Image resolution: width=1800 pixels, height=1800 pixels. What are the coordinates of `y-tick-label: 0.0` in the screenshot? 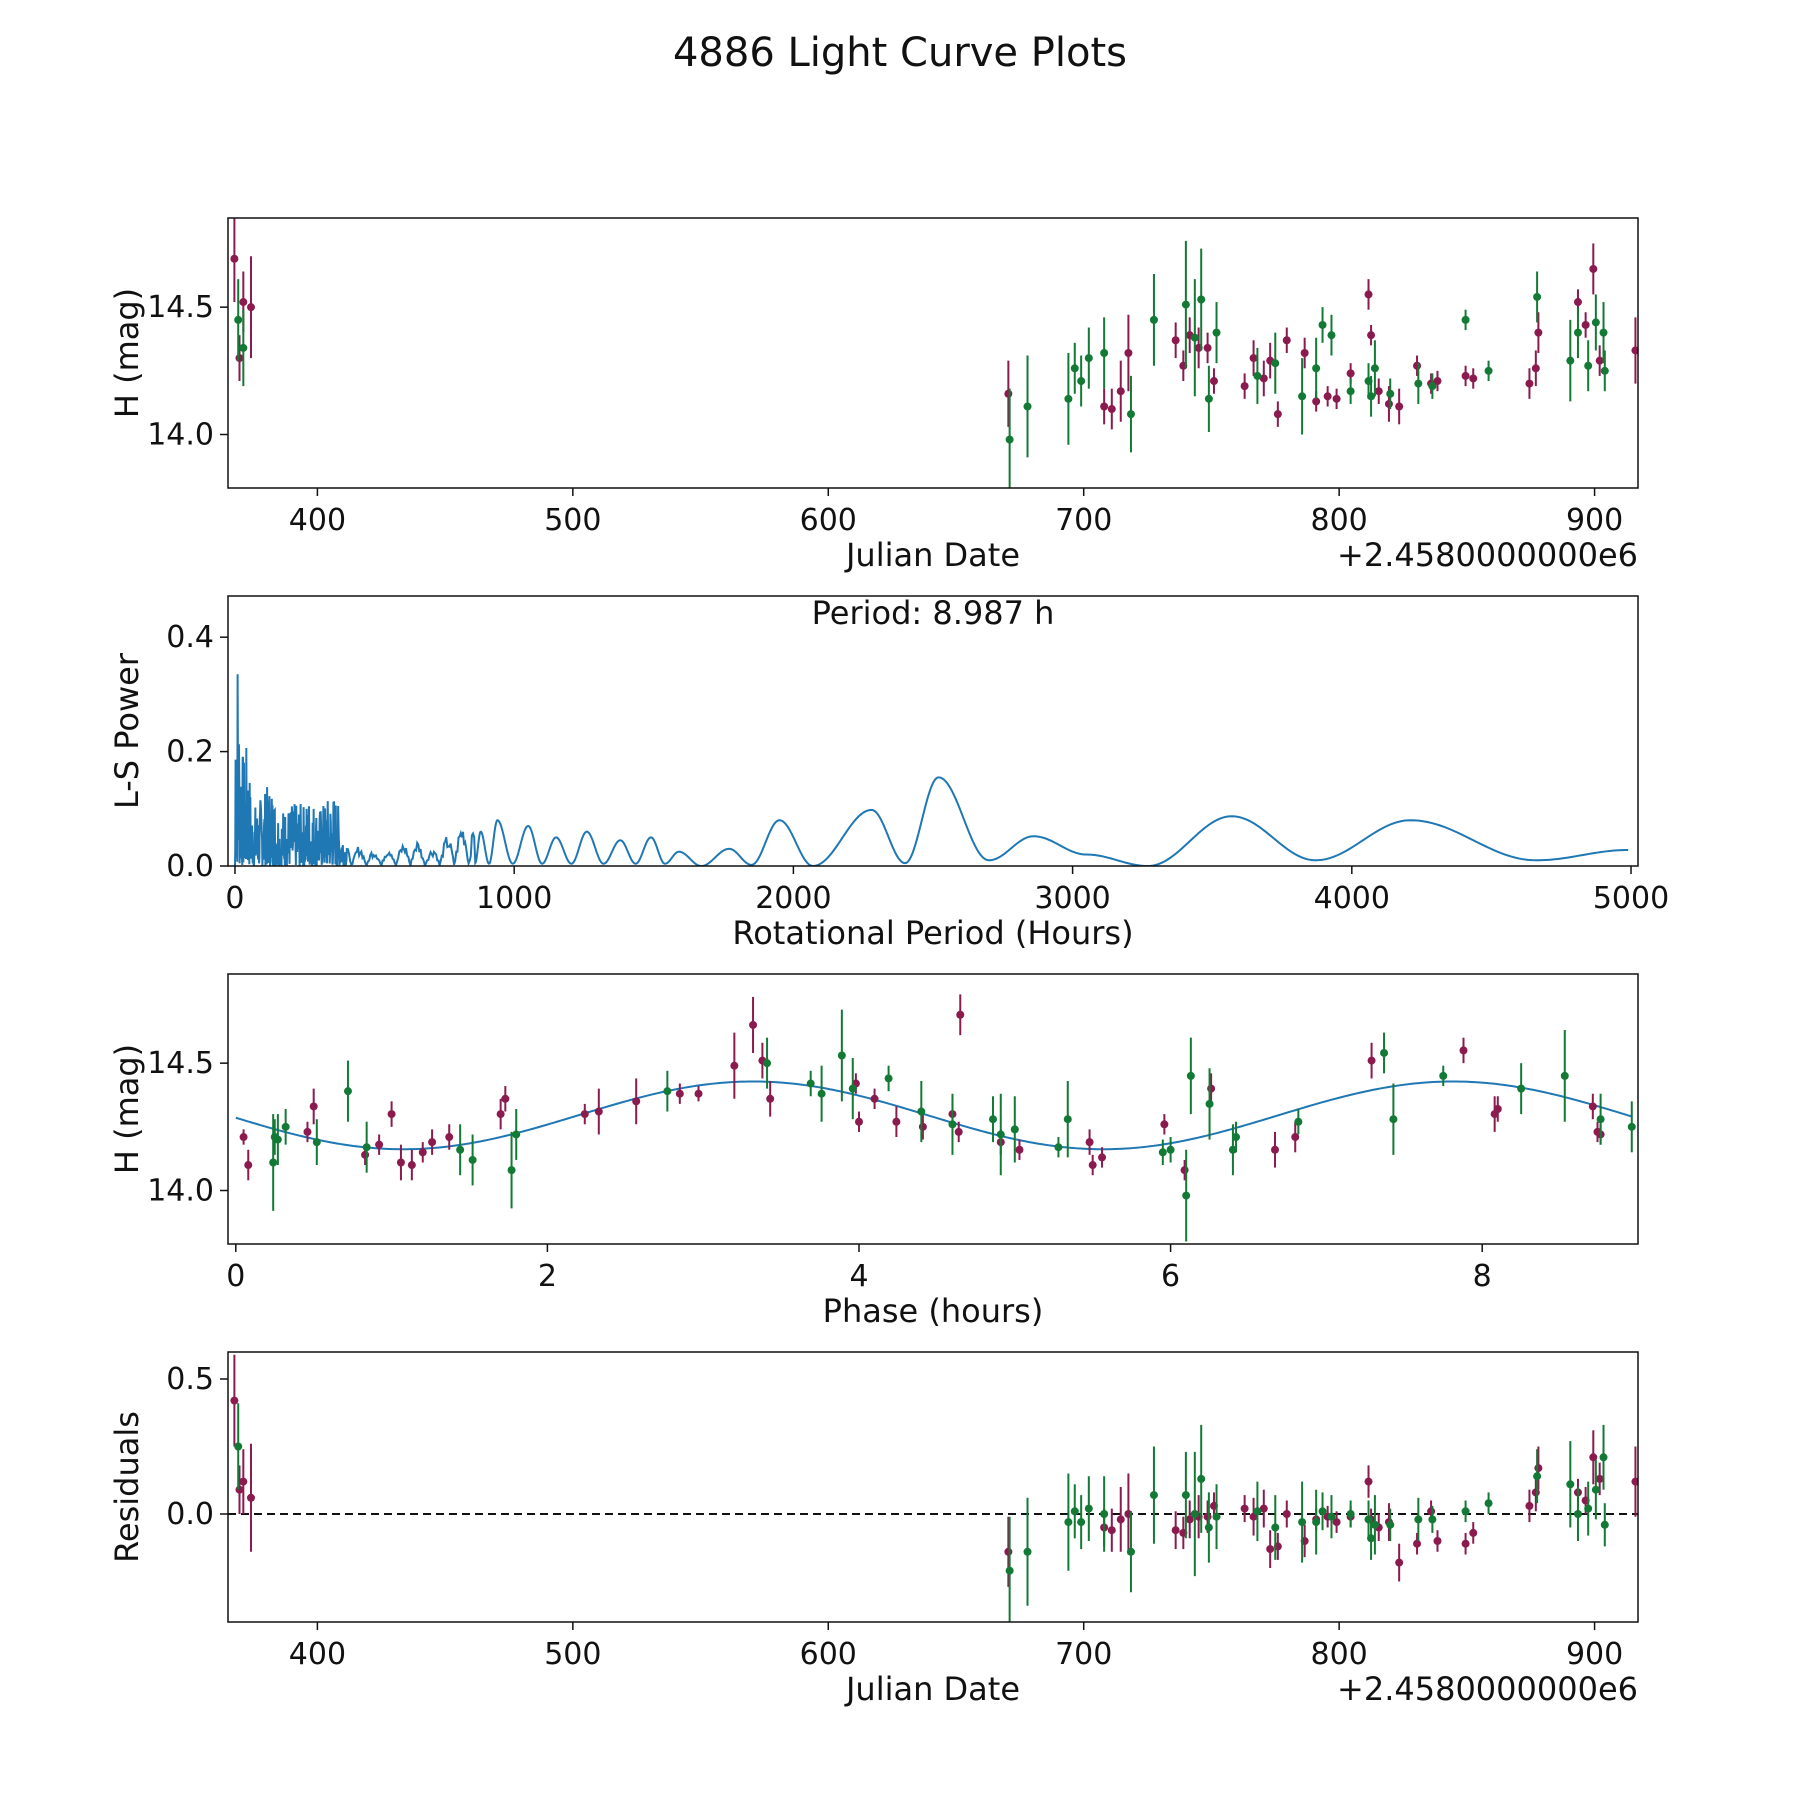 It's located at (190, 1514).